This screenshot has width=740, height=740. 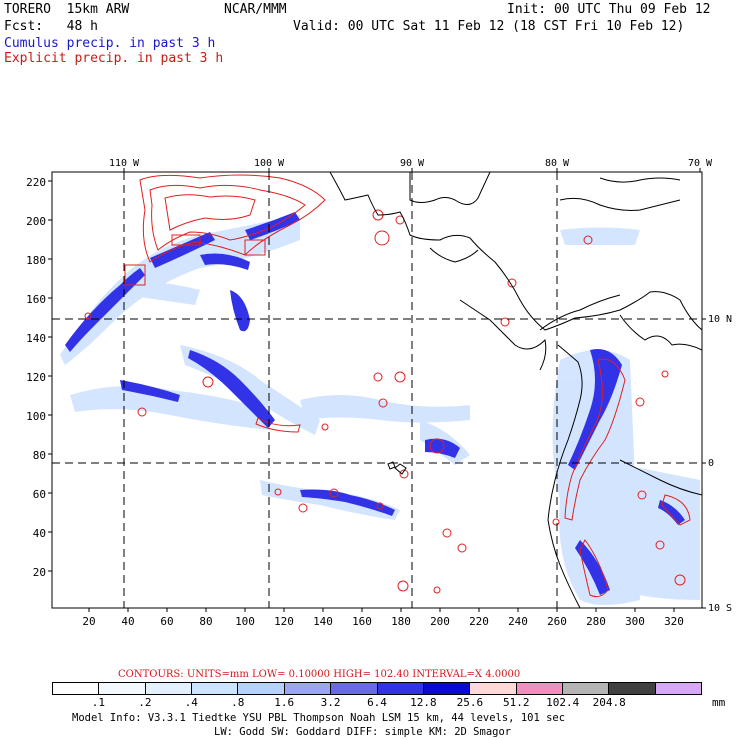 What do you see at coordinates (36, 260) in the screenshot?
I see `left-axis-label: 180` at bounding box center [36, 260].